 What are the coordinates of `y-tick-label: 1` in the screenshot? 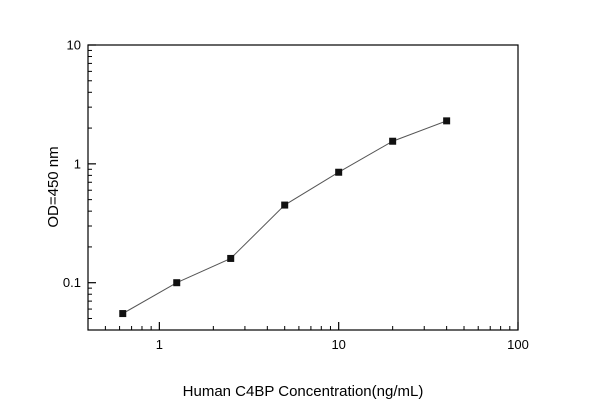 It's located at (77, 163).